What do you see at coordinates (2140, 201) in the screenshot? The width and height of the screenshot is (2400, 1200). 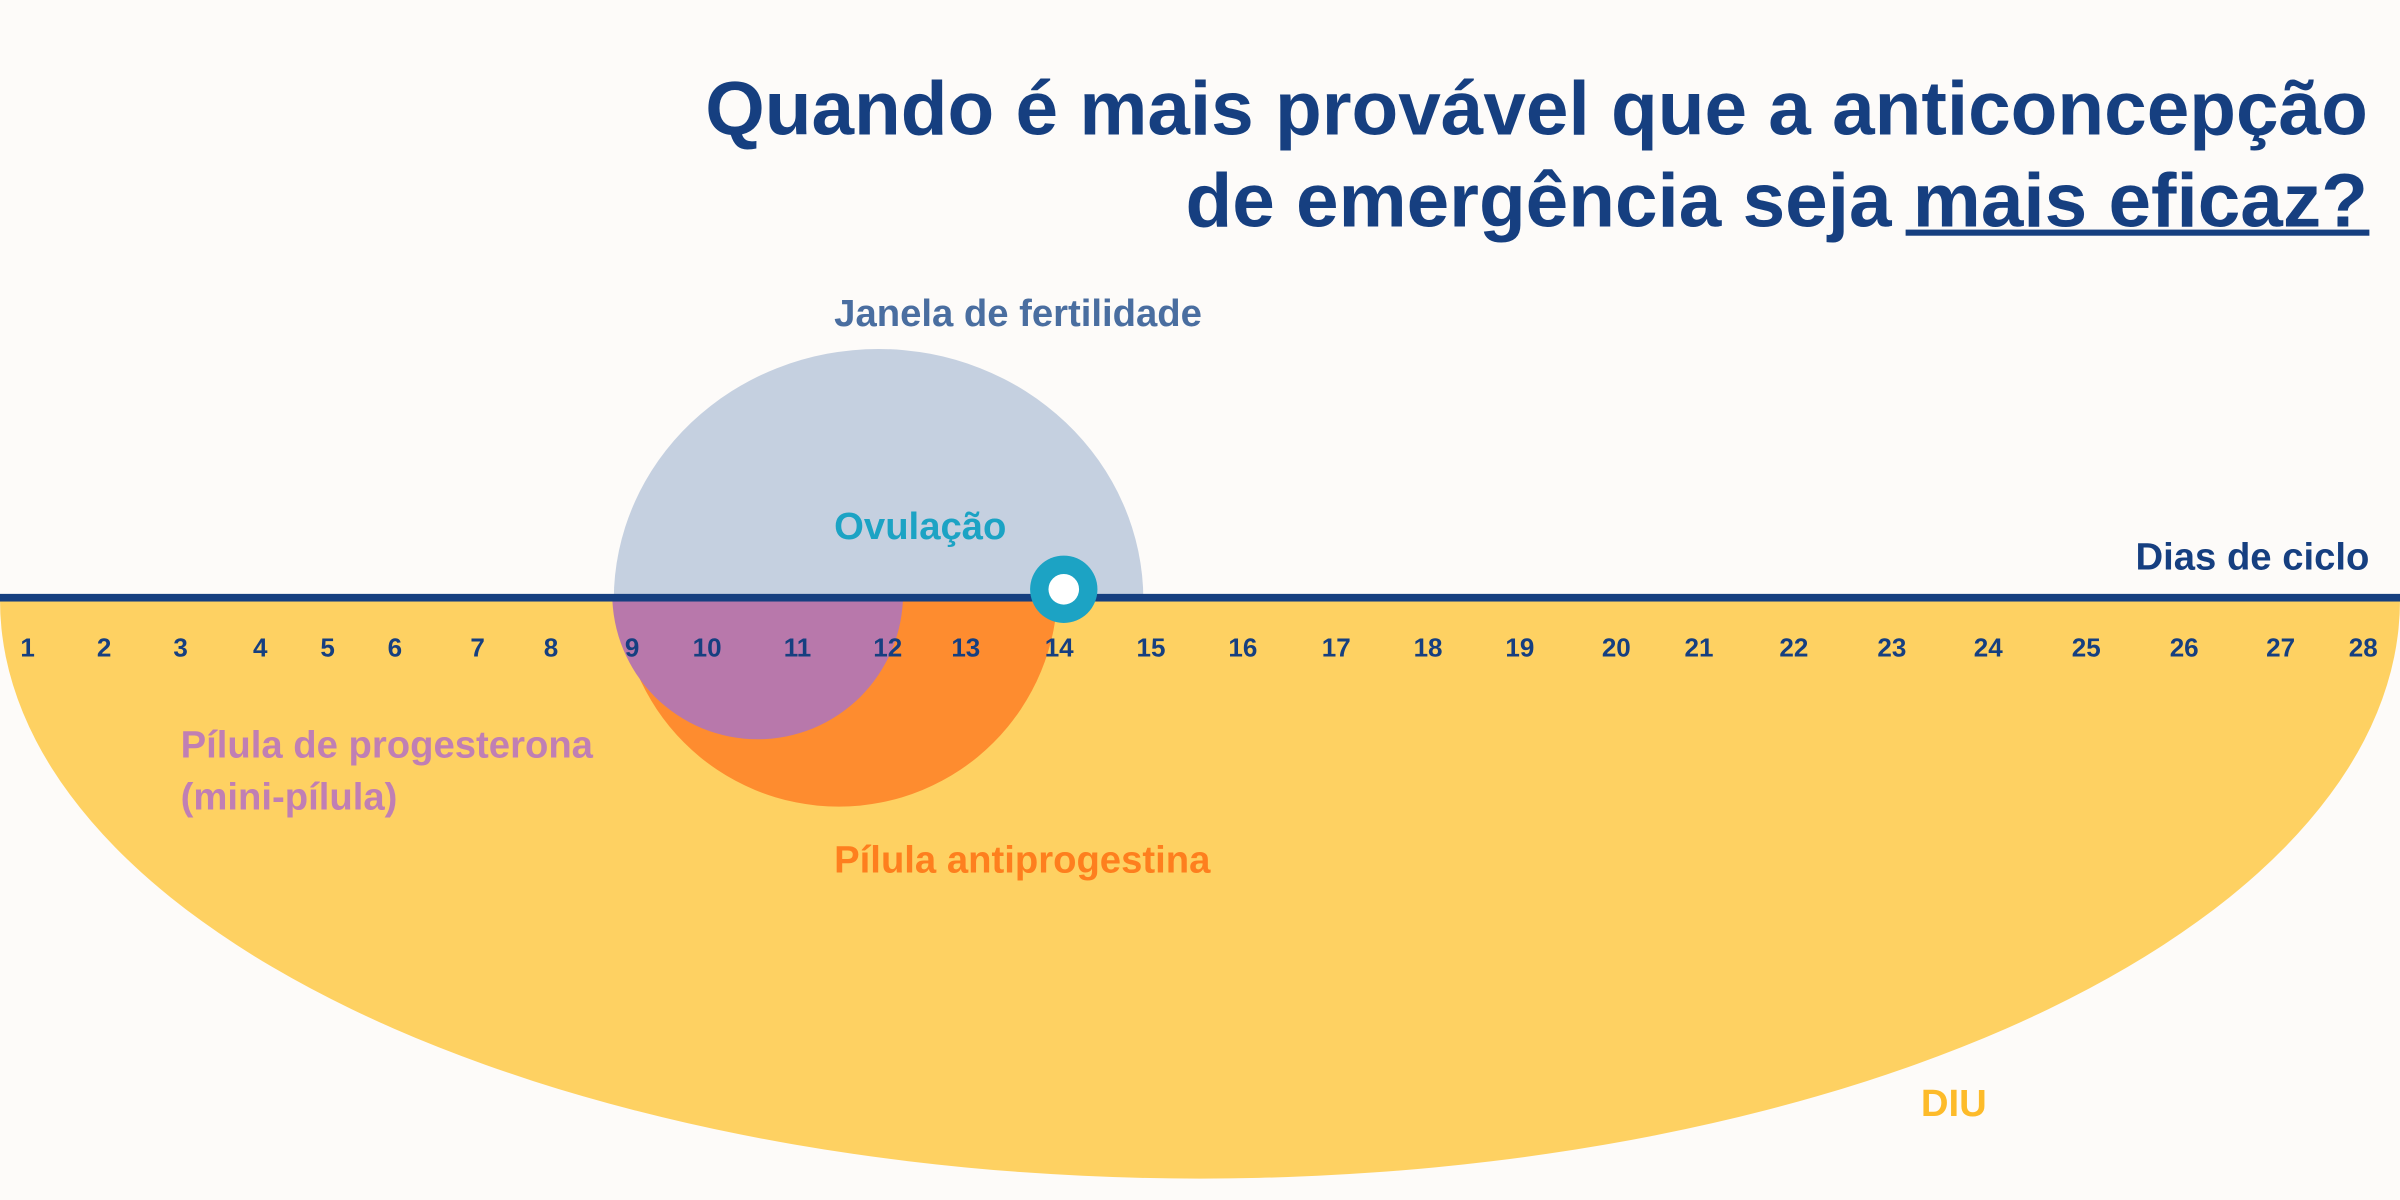 I see `title-emphasis: mais eficaz?` at bounding box center [2140, 201].